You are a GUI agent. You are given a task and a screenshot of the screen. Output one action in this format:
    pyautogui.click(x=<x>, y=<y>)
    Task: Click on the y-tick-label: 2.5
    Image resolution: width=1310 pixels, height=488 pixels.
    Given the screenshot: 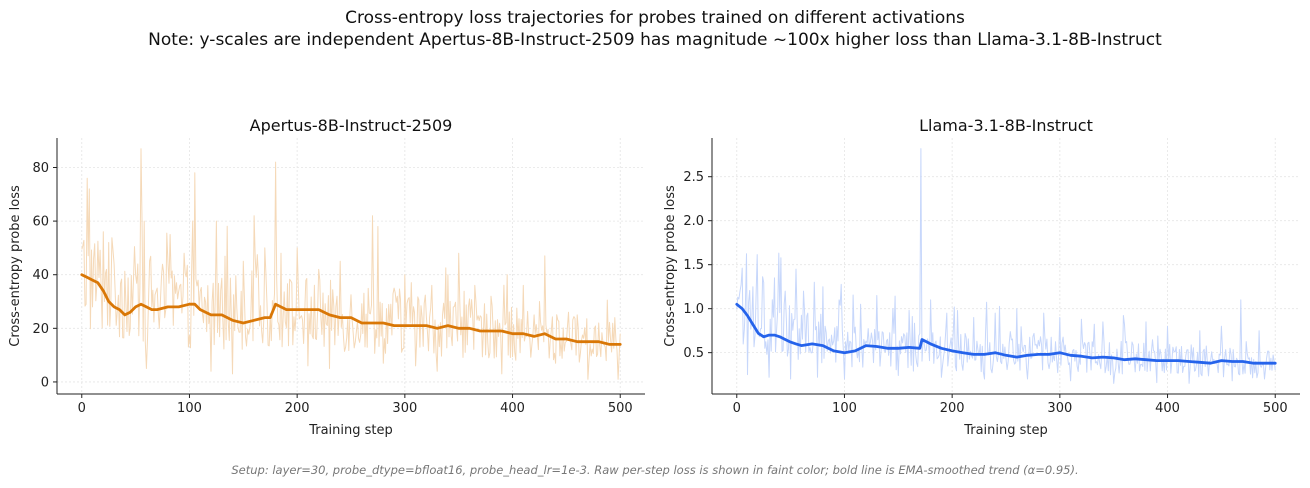 What is the action you would take?
    pyautogui.click(x=693, y=177)
    